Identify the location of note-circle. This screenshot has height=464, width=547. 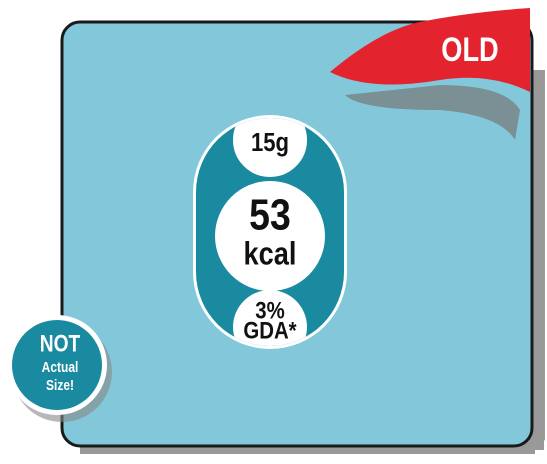
(57, 365).